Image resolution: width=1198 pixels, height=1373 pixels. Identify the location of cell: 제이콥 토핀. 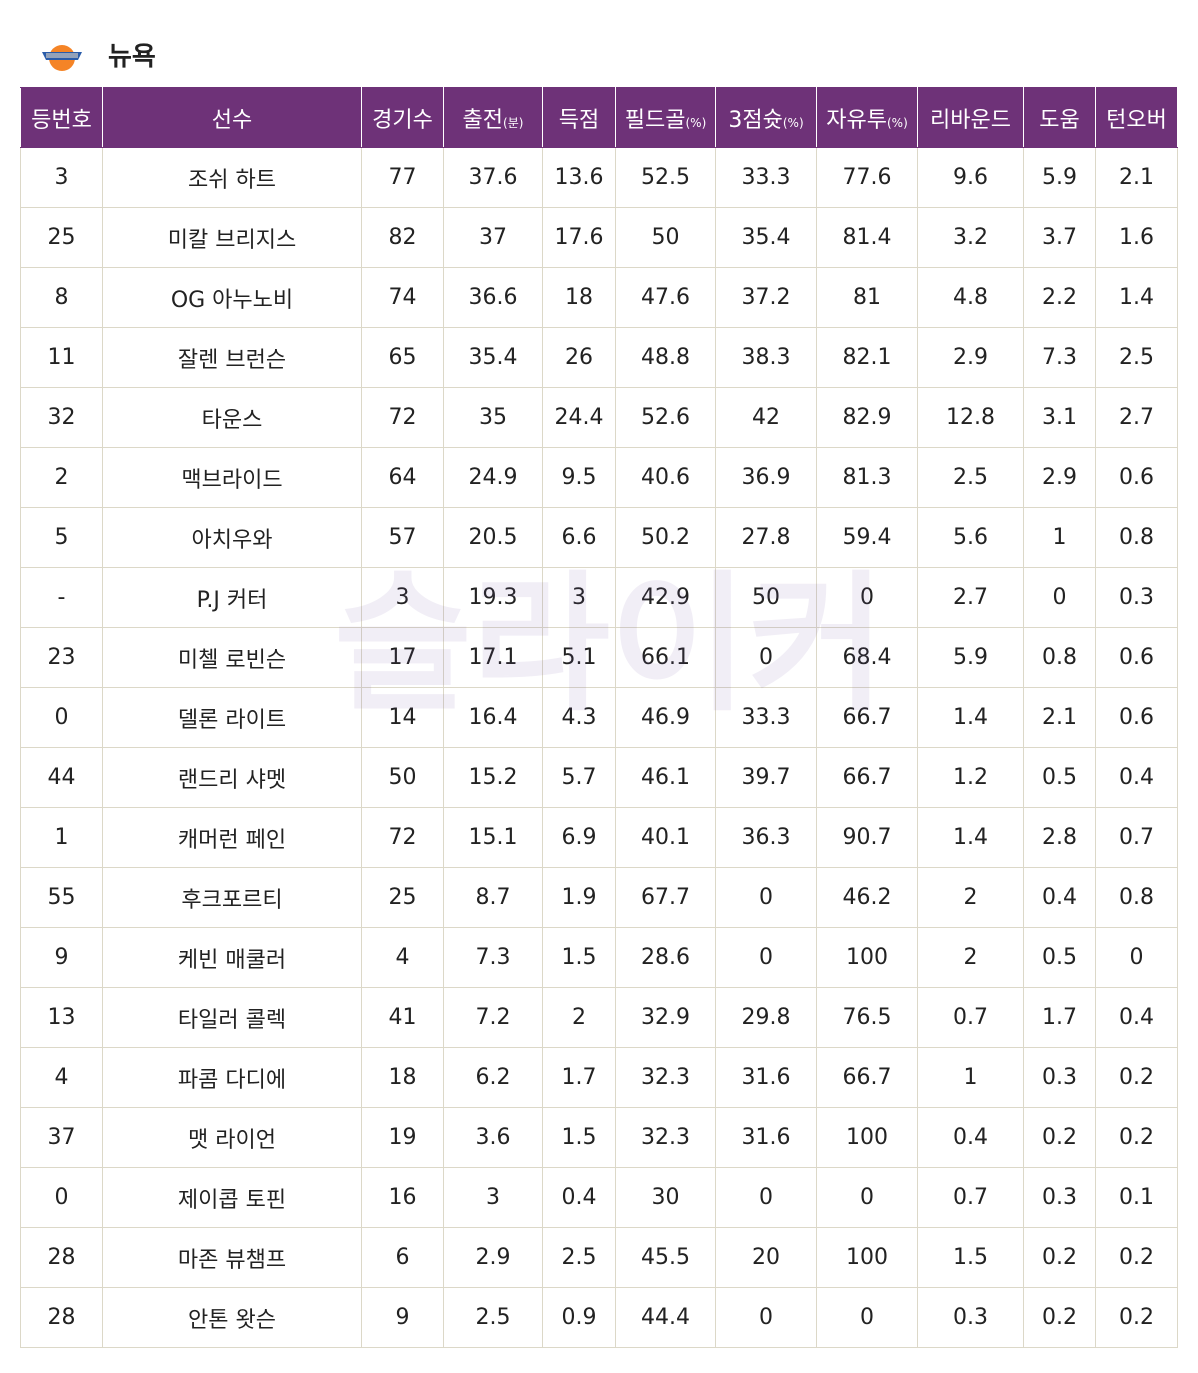
(232, 1197).